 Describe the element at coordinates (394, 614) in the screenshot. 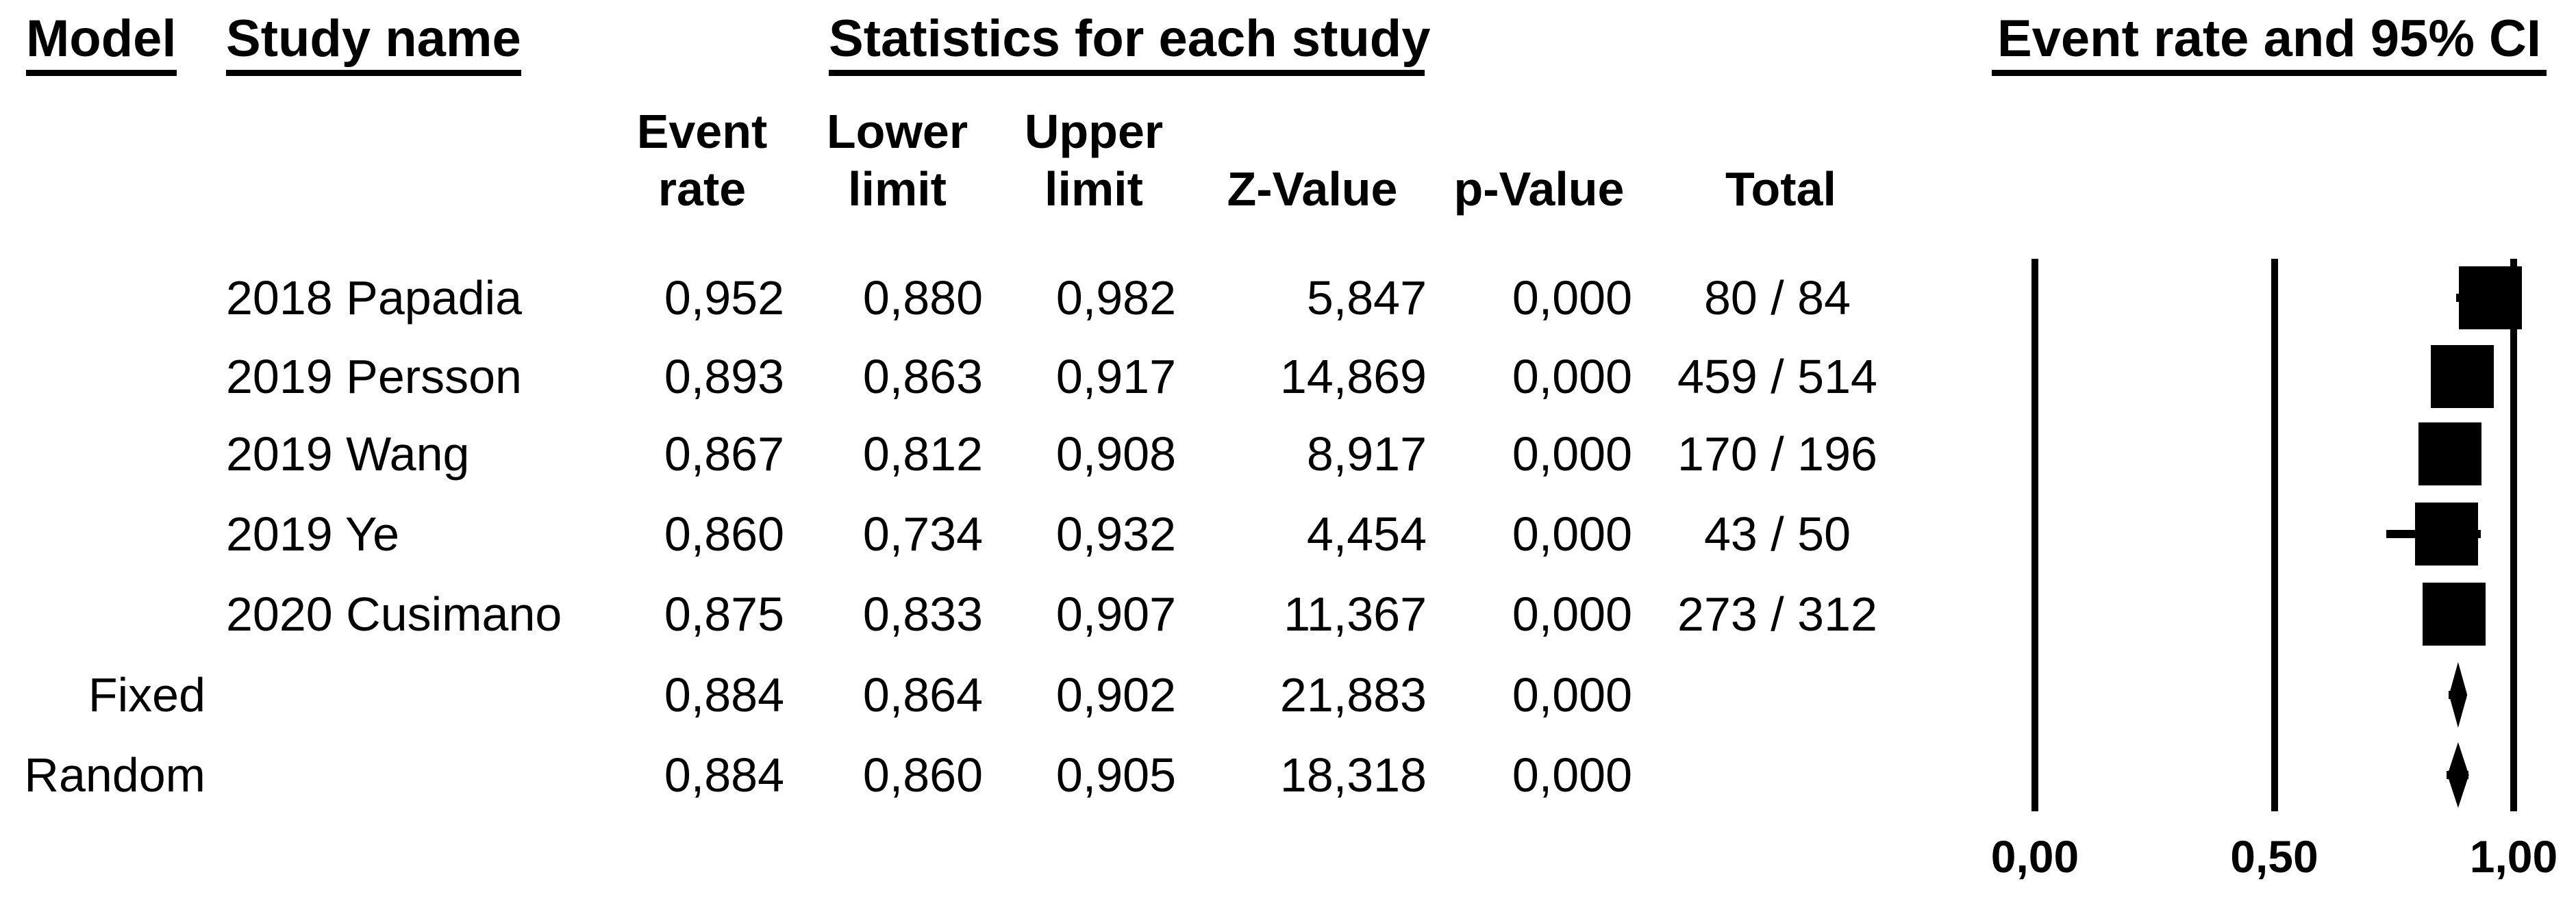

I see `study-name-cell: 2020 Cusimano` at that location.